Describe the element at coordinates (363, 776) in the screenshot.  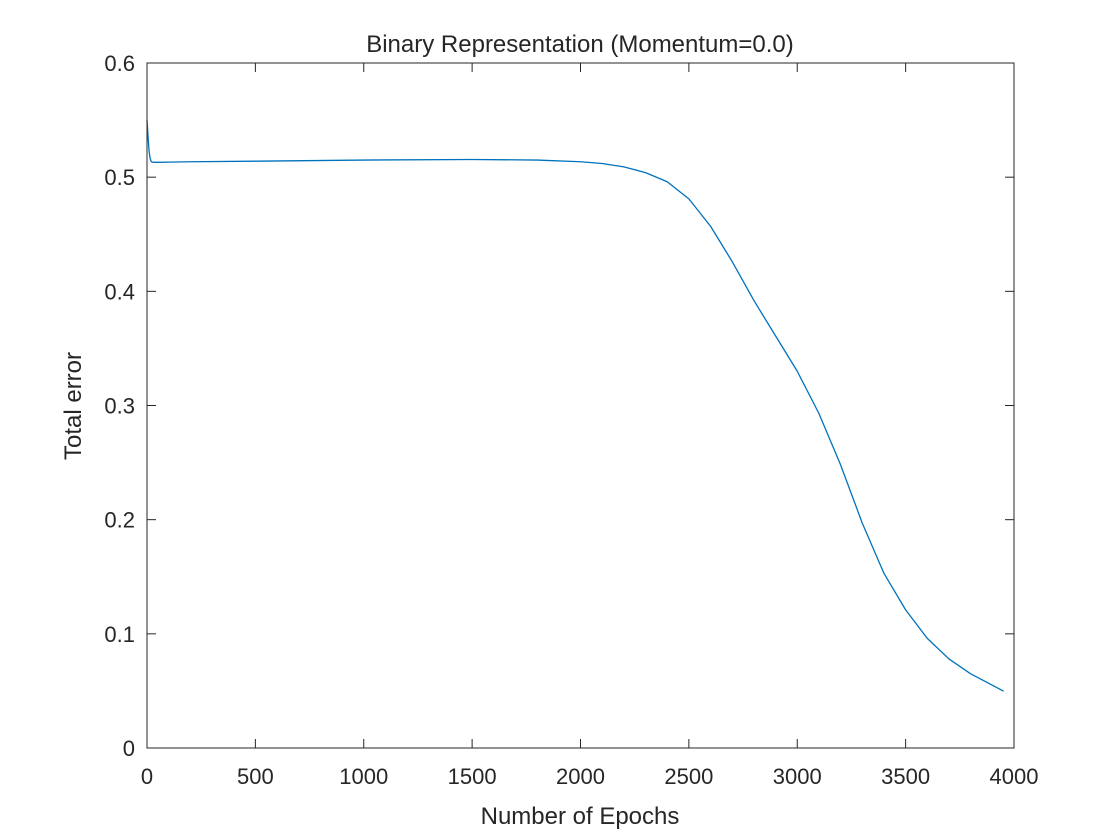
I see `x-tick-label: 1000` at that location.